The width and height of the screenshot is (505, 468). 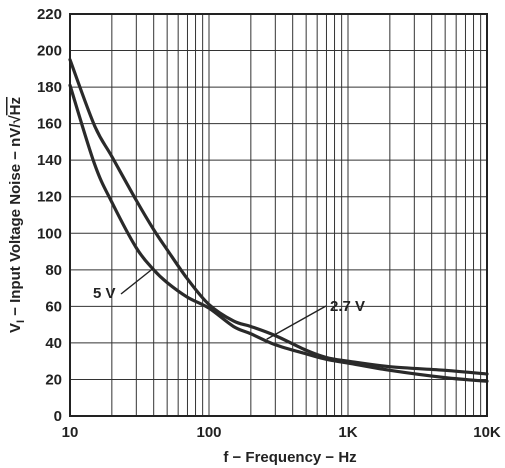 What do you see at coordinates (347, 432) in the screenshot?
I see `x-tick-label: 1K` at bounding box center [347, 432].